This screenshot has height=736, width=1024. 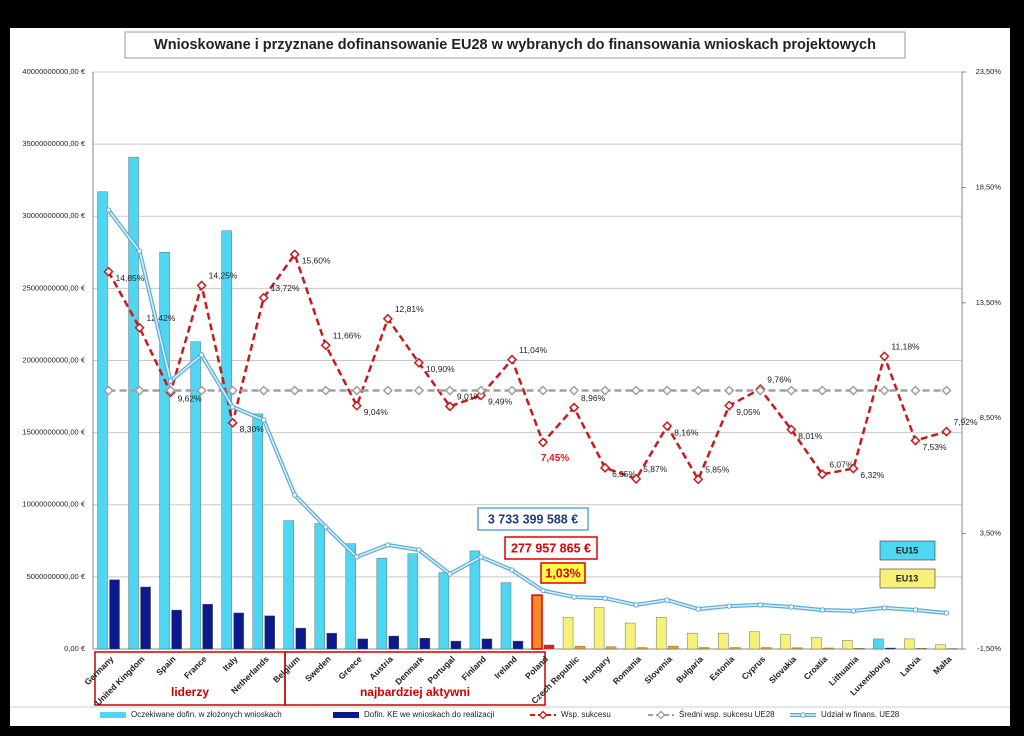 I want to click on data-label: 14,25%, so click(x=223, y=276).